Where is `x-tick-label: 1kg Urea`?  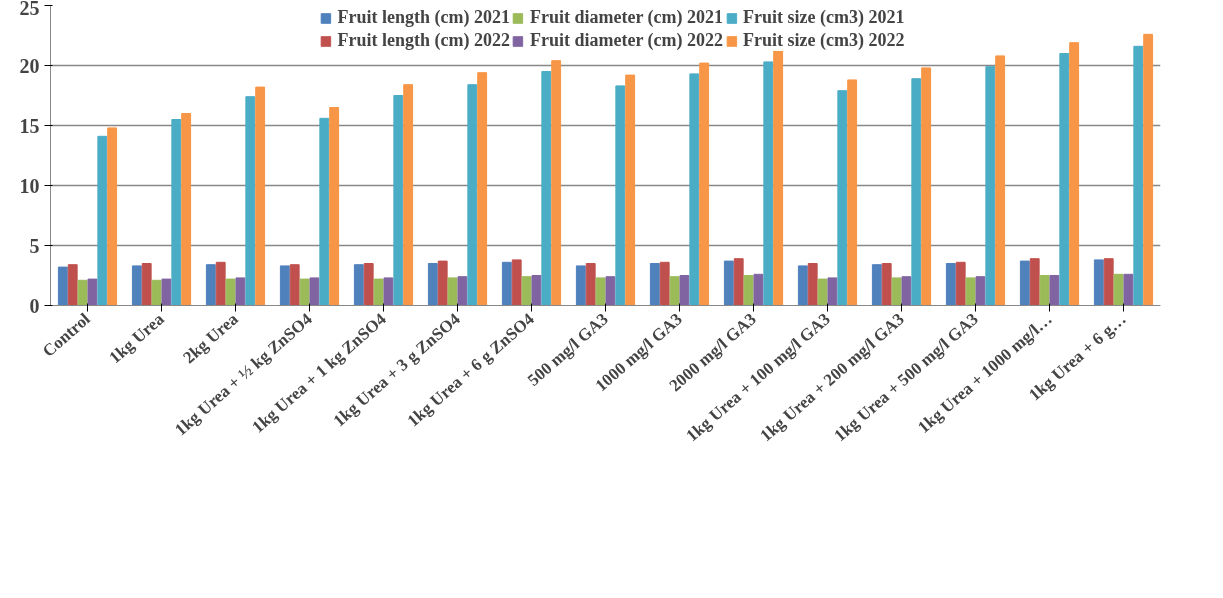 x-tick-label: 1kg Urea is located at coordinates (137, 338).